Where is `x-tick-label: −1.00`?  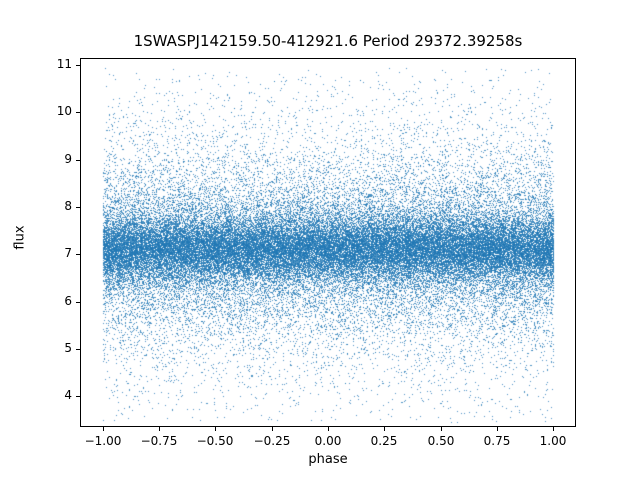 x-tick-label: −1.00 is located at coordinates (103, 441).